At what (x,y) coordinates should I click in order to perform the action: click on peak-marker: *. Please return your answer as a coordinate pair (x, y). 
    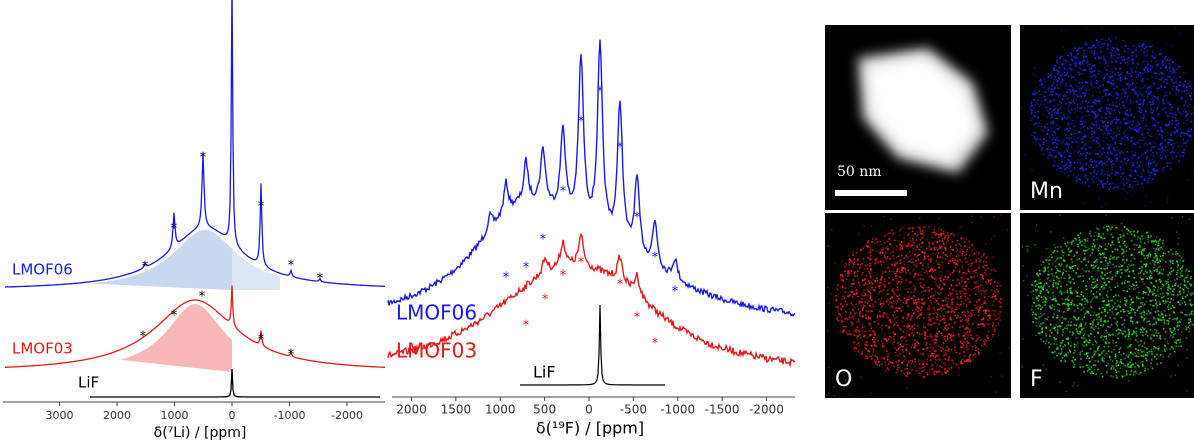
    Looking at the image, I should click on (291, 266).